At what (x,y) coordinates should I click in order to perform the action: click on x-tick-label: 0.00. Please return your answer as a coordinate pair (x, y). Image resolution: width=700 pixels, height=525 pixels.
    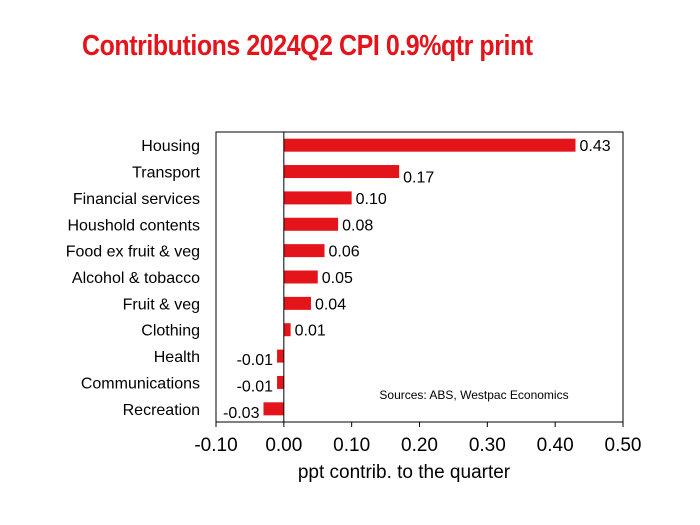
    Looking at the image, I should click on (283, 445).